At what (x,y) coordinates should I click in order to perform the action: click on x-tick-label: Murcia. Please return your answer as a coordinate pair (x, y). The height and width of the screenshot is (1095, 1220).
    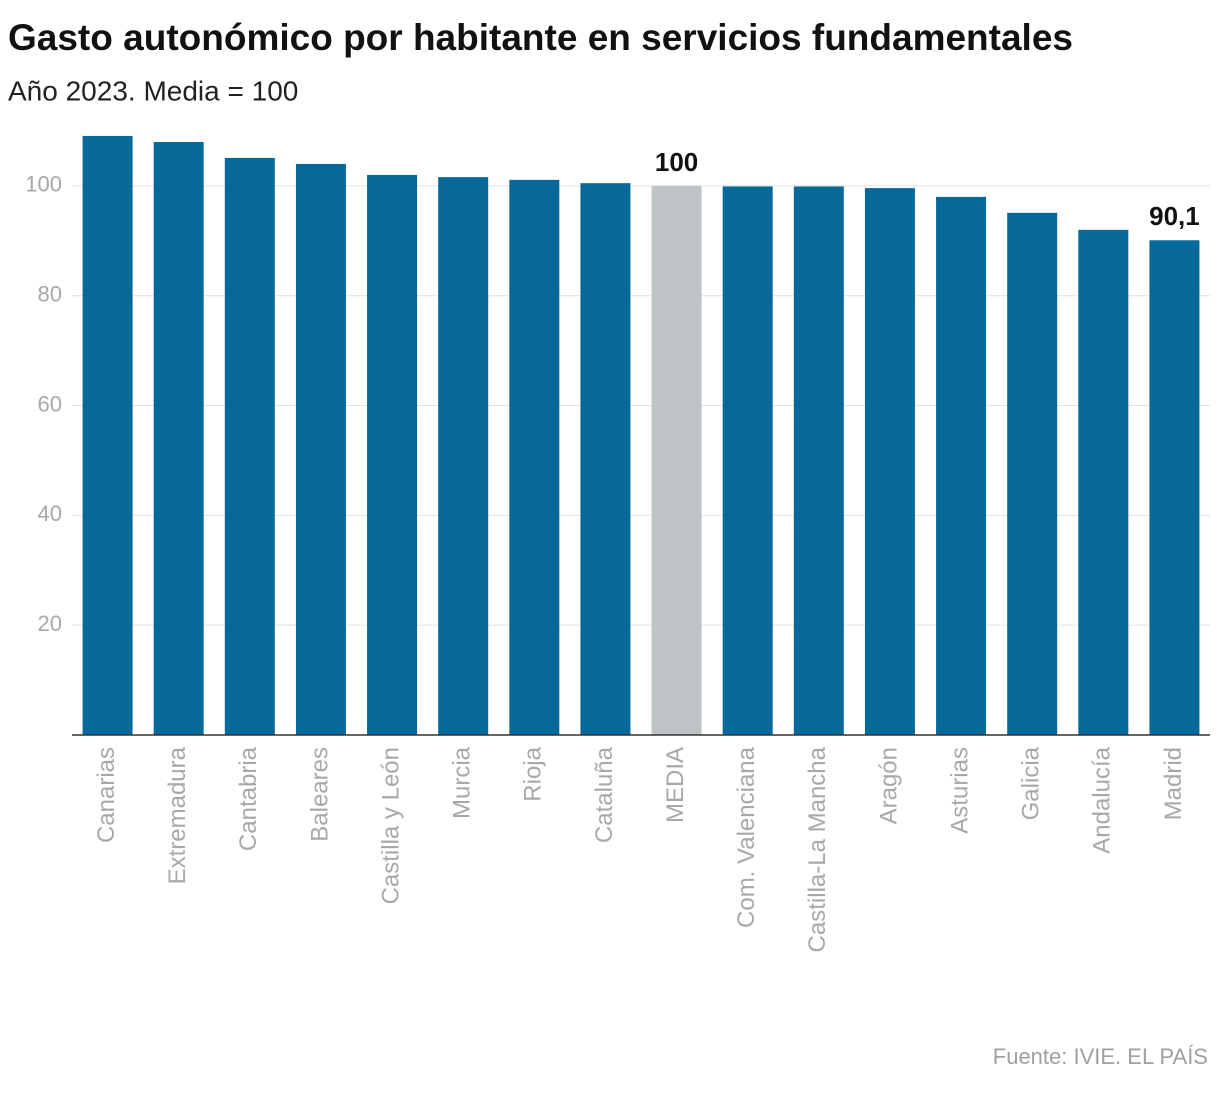
    Looking at the image, I should click on (462, 782).